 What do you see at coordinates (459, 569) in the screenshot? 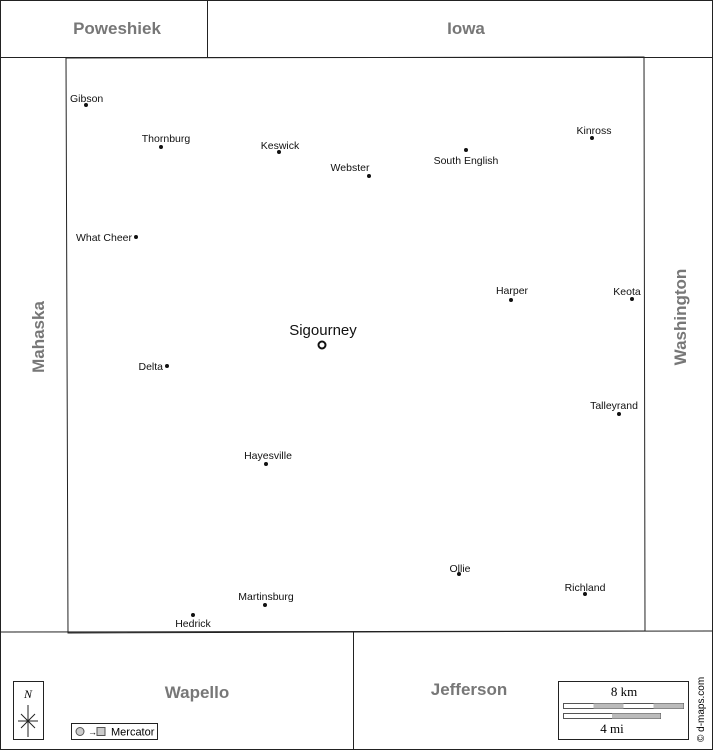
I see `town-label: Ollie` at bounding box center [459, 569].